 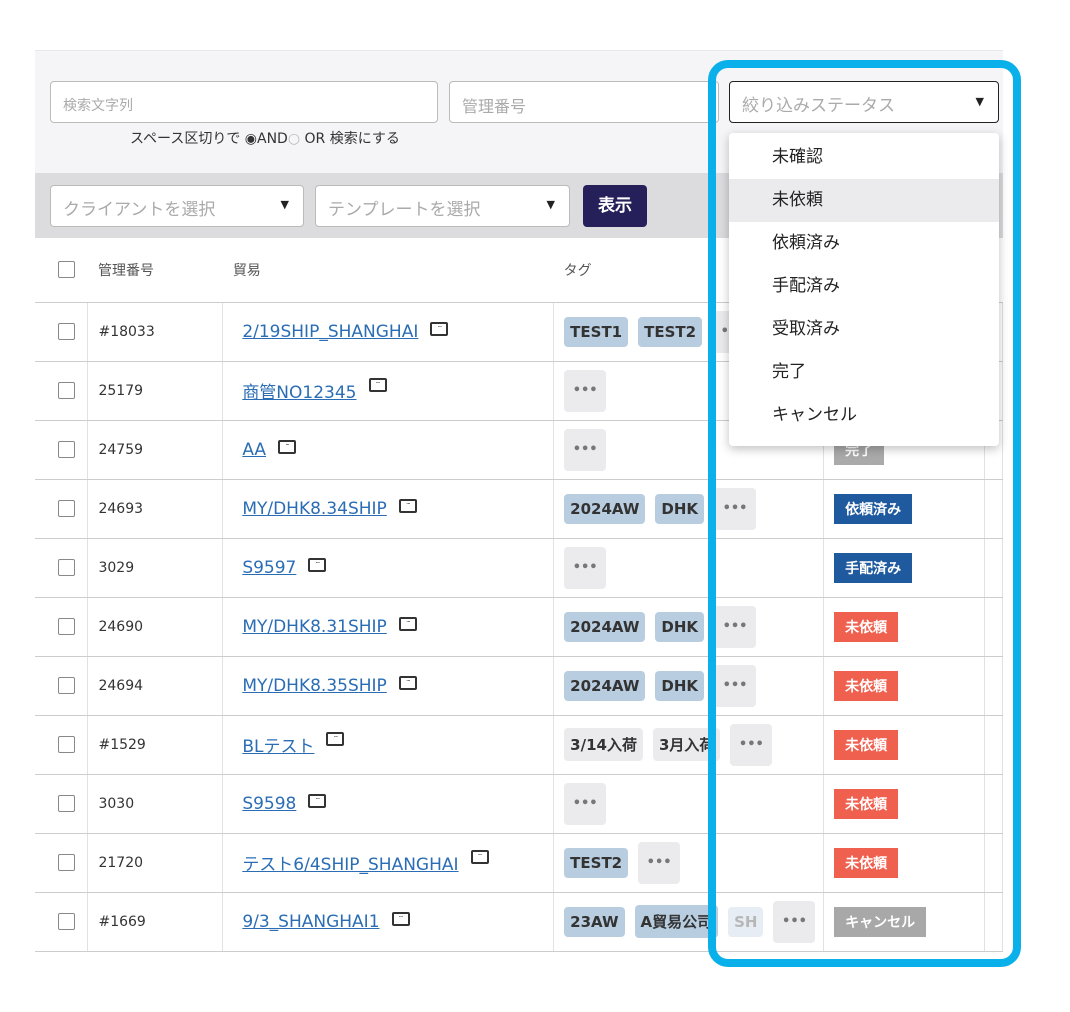 I want to click on status-badge: 依頼済み, so click(x=873, y=508).